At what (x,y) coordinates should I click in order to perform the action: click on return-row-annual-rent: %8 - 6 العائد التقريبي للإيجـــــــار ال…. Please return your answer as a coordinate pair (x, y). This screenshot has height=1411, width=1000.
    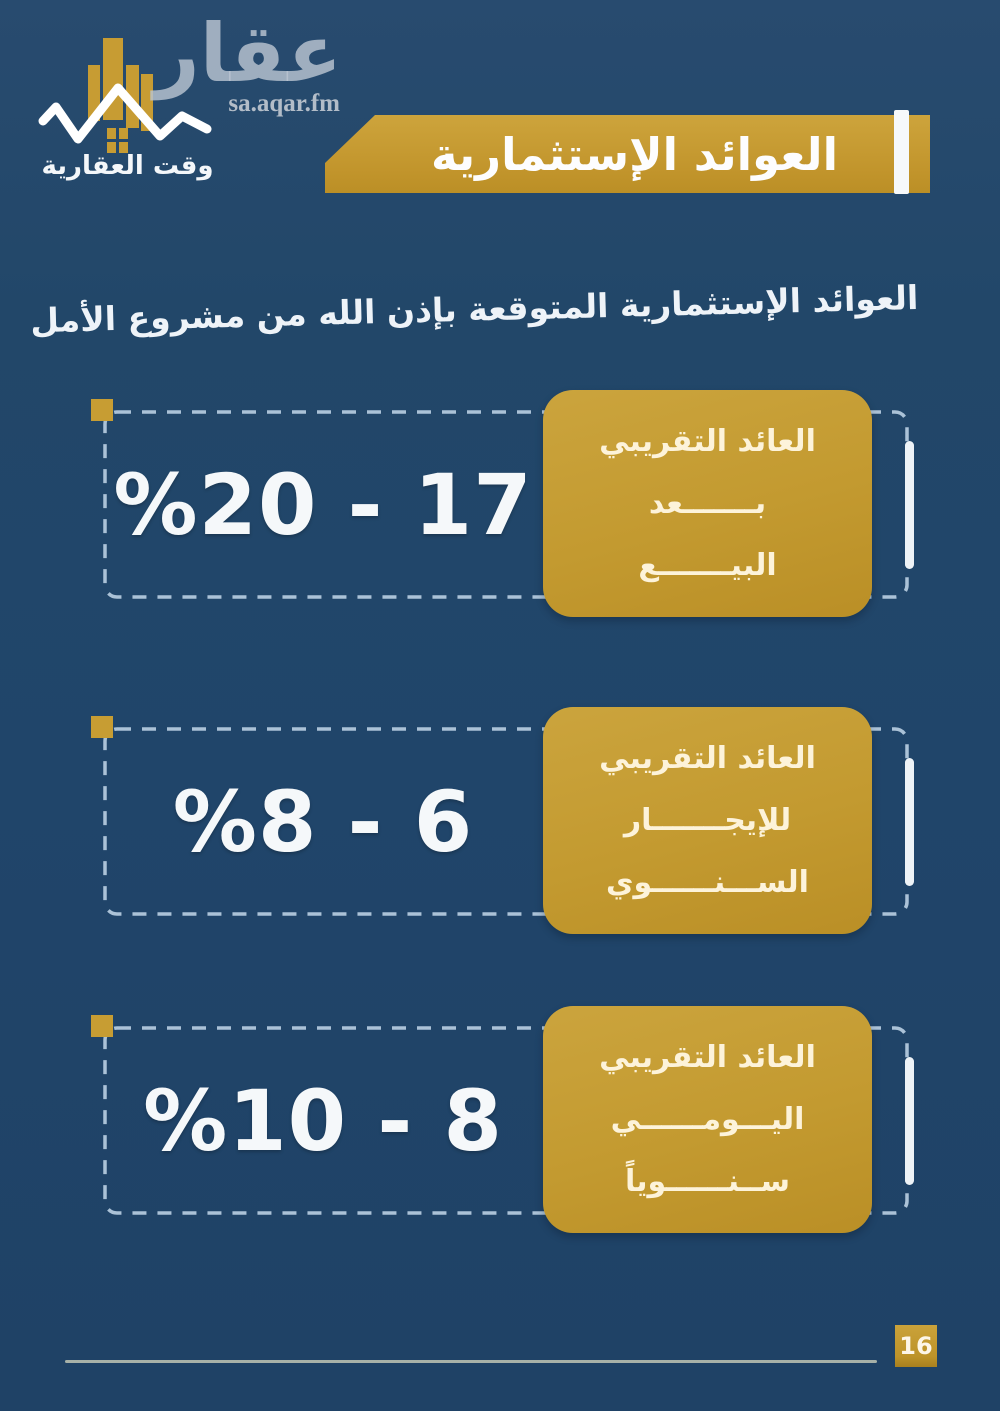
    Looking at the image, I should click on (502, 820).